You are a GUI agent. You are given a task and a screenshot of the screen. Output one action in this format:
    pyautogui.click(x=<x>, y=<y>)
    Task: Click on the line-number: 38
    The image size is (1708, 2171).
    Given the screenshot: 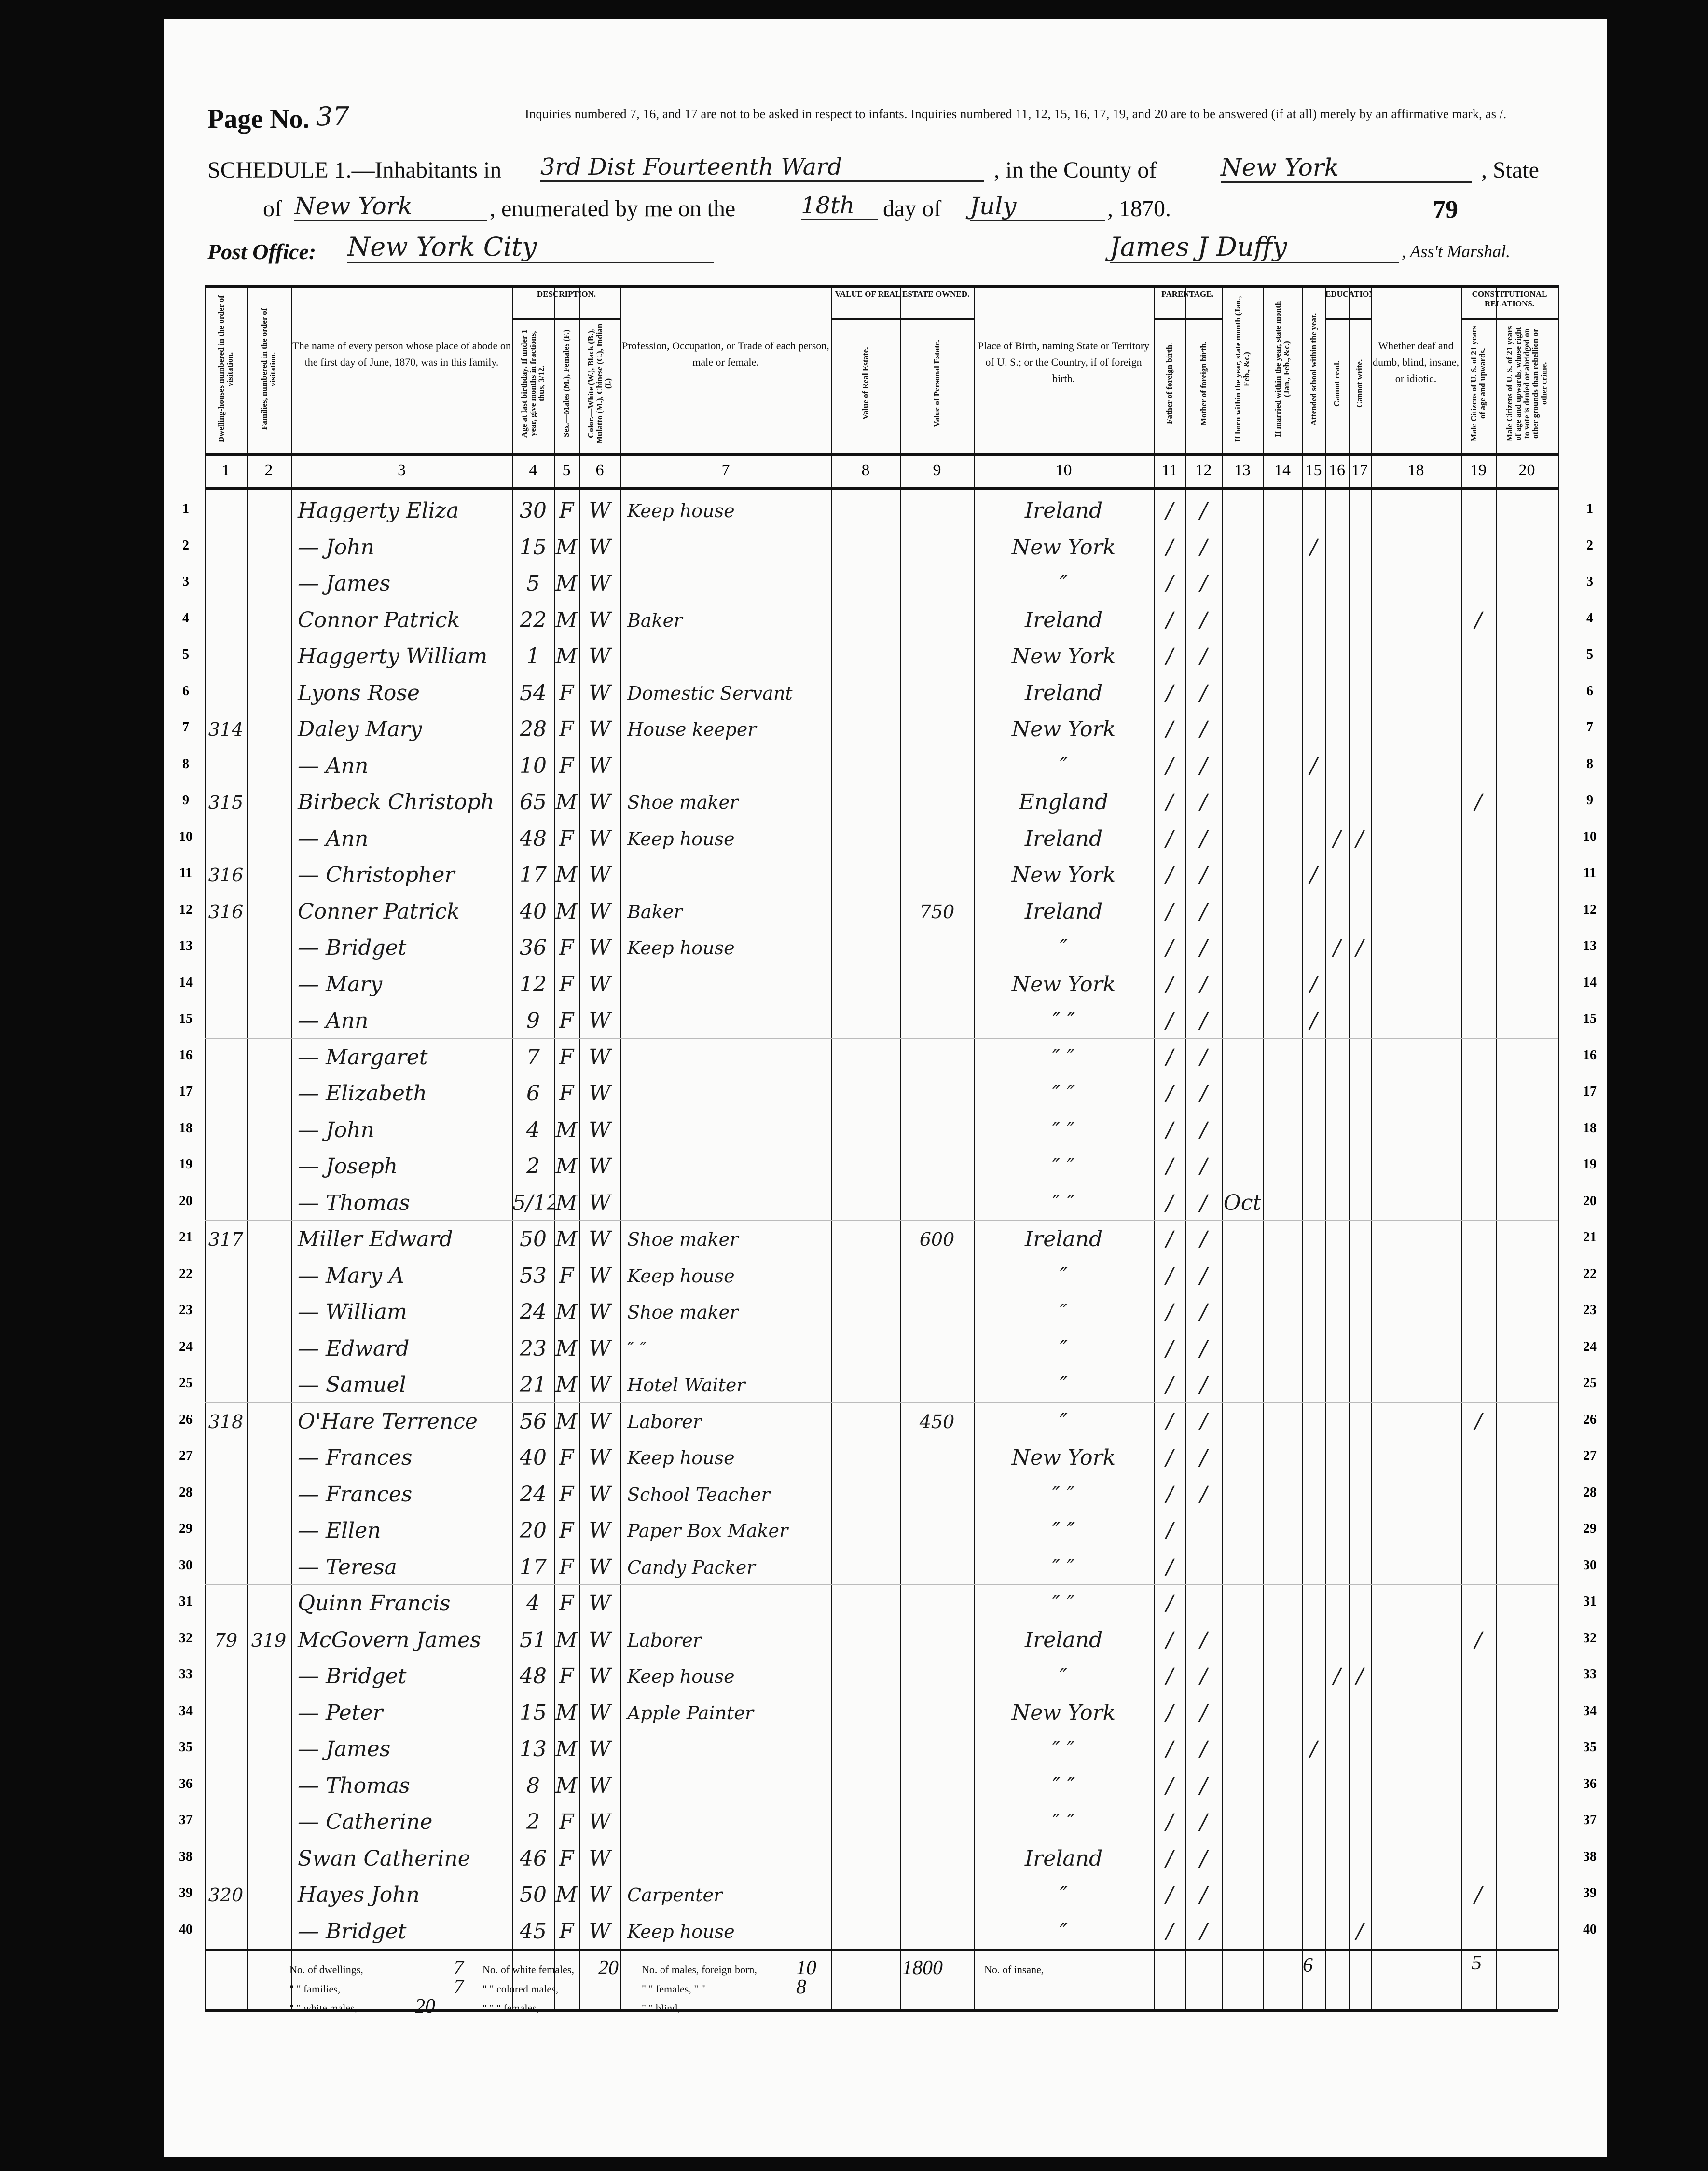 What is the action you would take?
    pyautogui.click(x=186, y=1856)
    